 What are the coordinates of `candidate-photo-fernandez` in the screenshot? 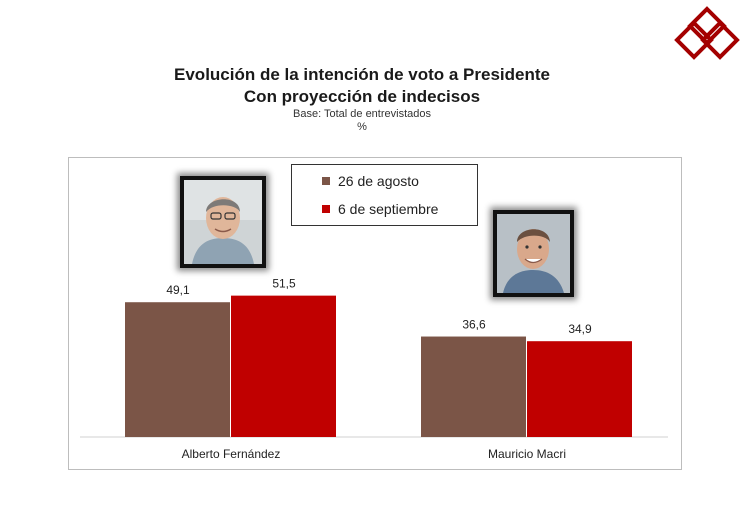 It's located at (223, 222).